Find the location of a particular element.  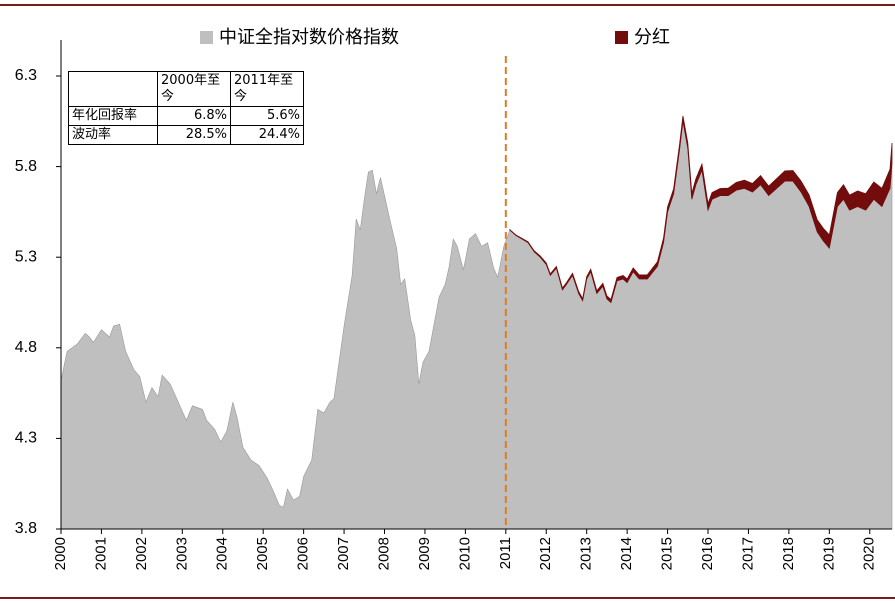

cell: 28.5% is located at coordinates (194, 135).